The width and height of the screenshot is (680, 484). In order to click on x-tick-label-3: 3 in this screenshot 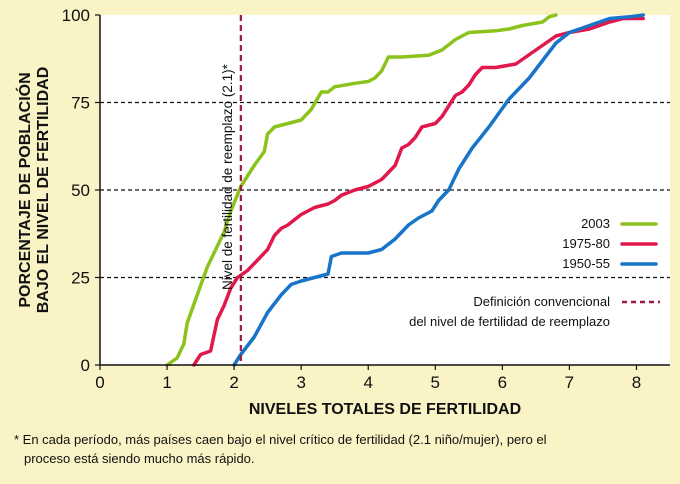, I will do `click(300, 382)`.